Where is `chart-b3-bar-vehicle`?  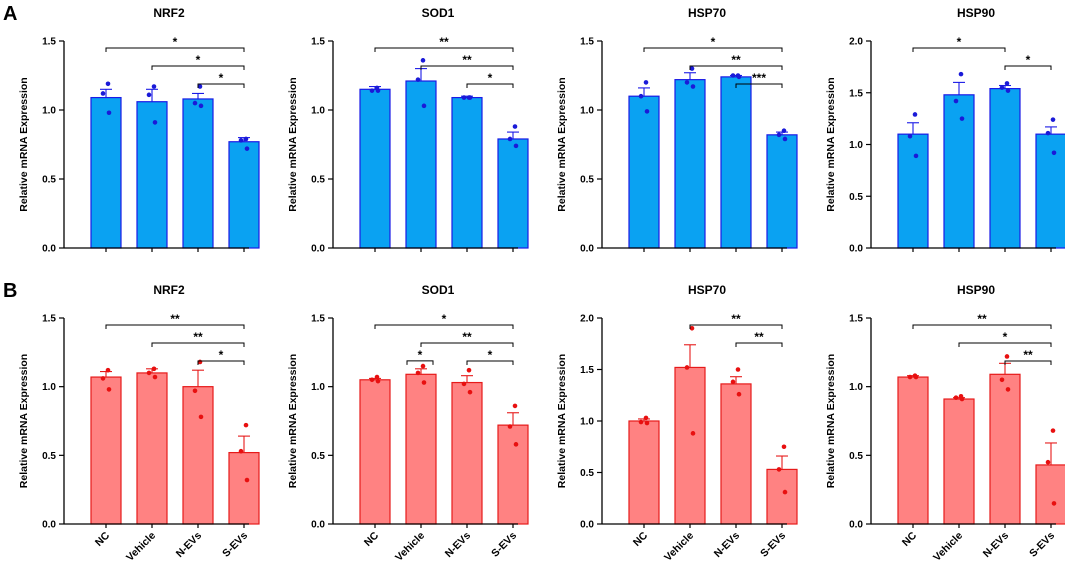 chart-b3-bar-vehicle is located at coordinates (690, 445).